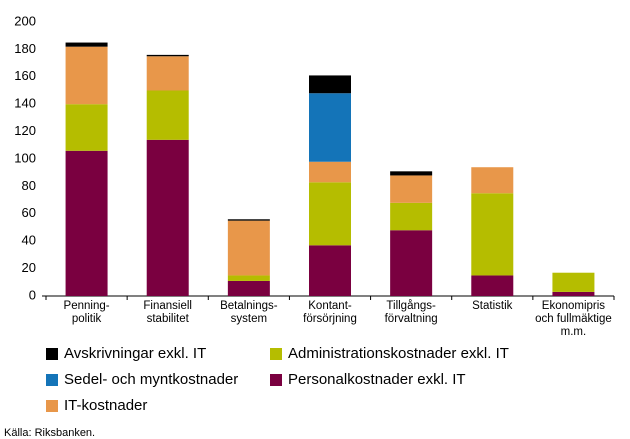 Image resolution: width=630 pixels, height=439 pixels. Describe the element at coordinates (105, 405) in the screenshot. I see `legend-label: IT-kostnader` at that location.